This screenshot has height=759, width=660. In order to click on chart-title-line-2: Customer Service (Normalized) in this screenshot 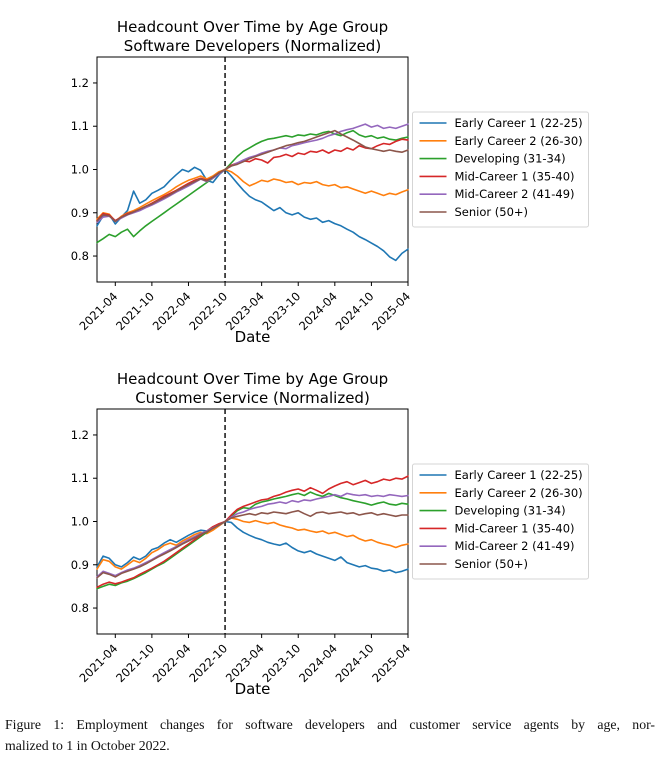, I will do `click(252, 398)`.